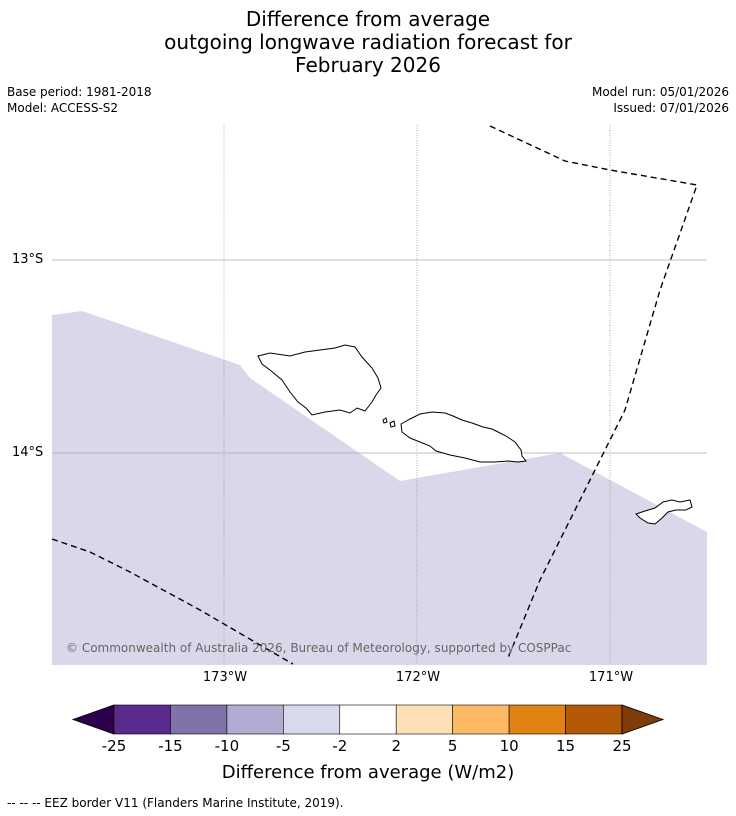  Describe the element at coordinates (227, 746) in the screenshot. I see `colorbar-tick-label: -10` at that location.